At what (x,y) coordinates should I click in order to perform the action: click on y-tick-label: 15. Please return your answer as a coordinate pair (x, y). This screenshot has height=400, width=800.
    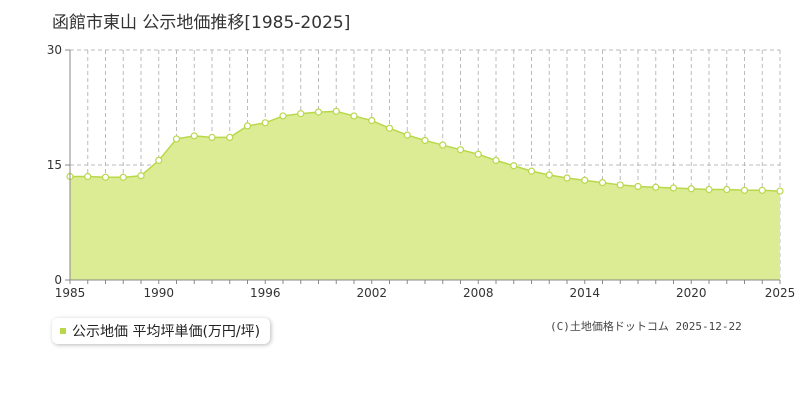
    Looking at the image, I should click on (54, 165).